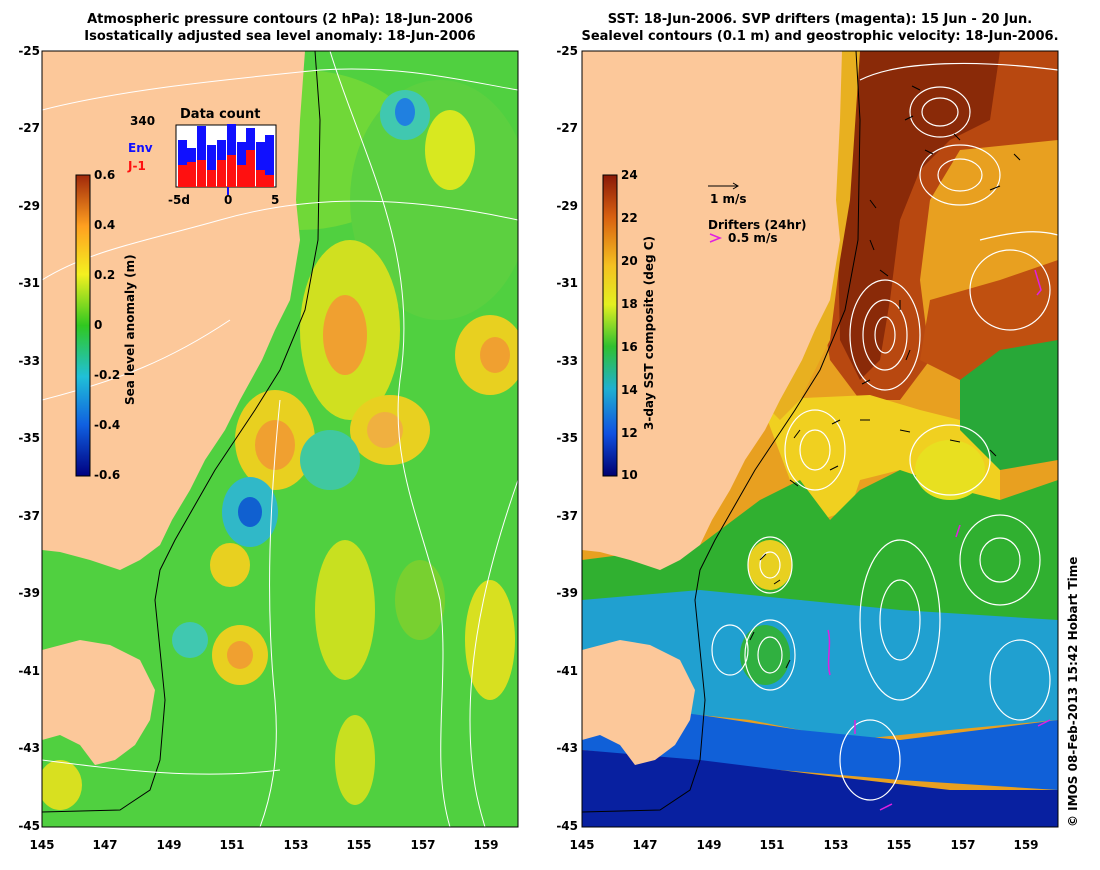 This screenshot has height=870, width=1100. Describe the element at coordinates (1073, 691) in the screenshot. I see `imos-credit: © IMOS 08-Feb-2013 15:42 Hobart Time` at that location.